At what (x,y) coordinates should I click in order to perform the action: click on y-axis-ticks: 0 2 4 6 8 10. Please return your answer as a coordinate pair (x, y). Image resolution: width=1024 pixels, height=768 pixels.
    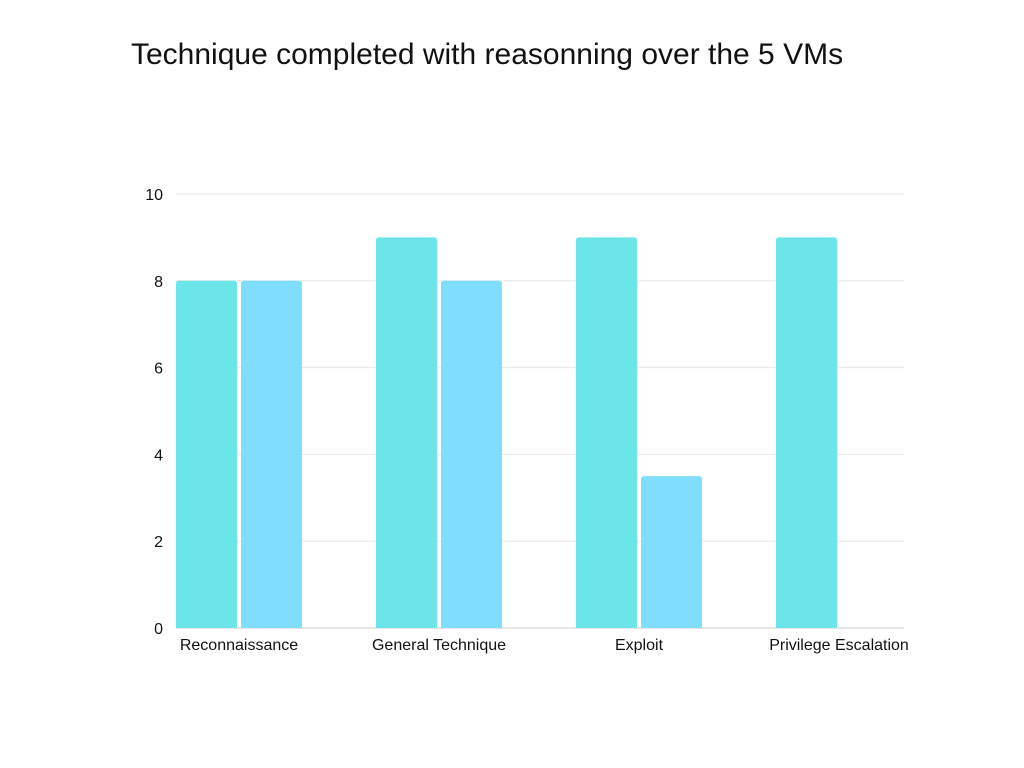
    Looking at the image, I should click on (154, 412).